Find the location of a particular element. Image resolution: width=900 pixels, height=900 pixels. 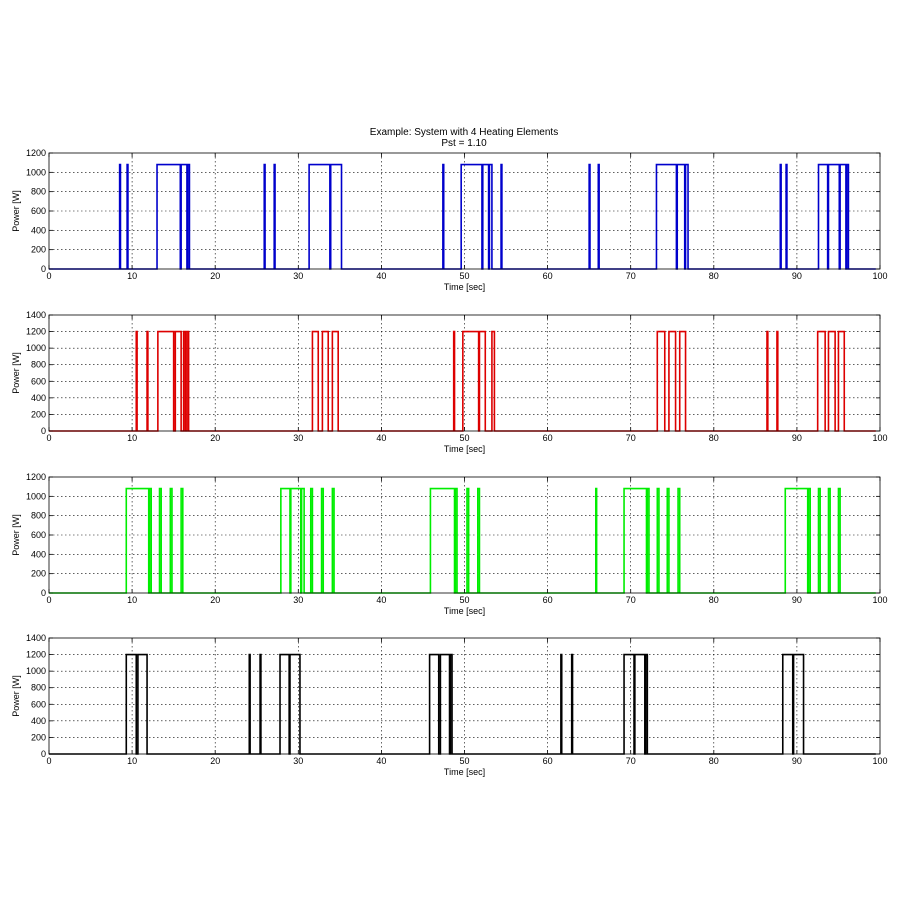

figure-subtitle: Pst = 1.10 is located at coordinates (464, 143).